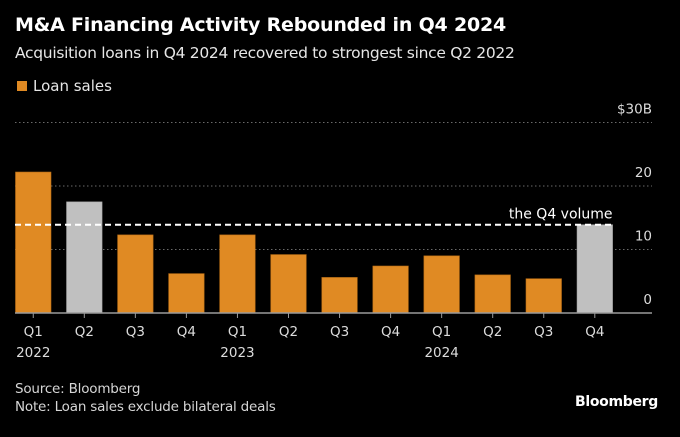 The height and width of the screenshot is (437, 680). Describe the element at coordinates (145, 407) in the screenshot. I see `footnote: Note: Loan sales exclude bilateral deals` at that location.